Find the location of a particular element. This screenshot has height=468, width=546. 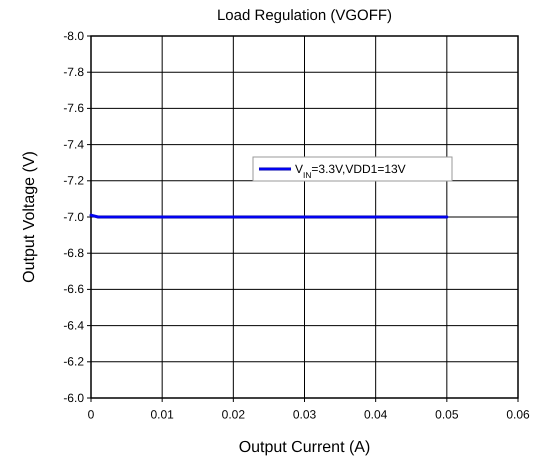

y-tick-label: -6.8 is located at coordinates (73, 253).